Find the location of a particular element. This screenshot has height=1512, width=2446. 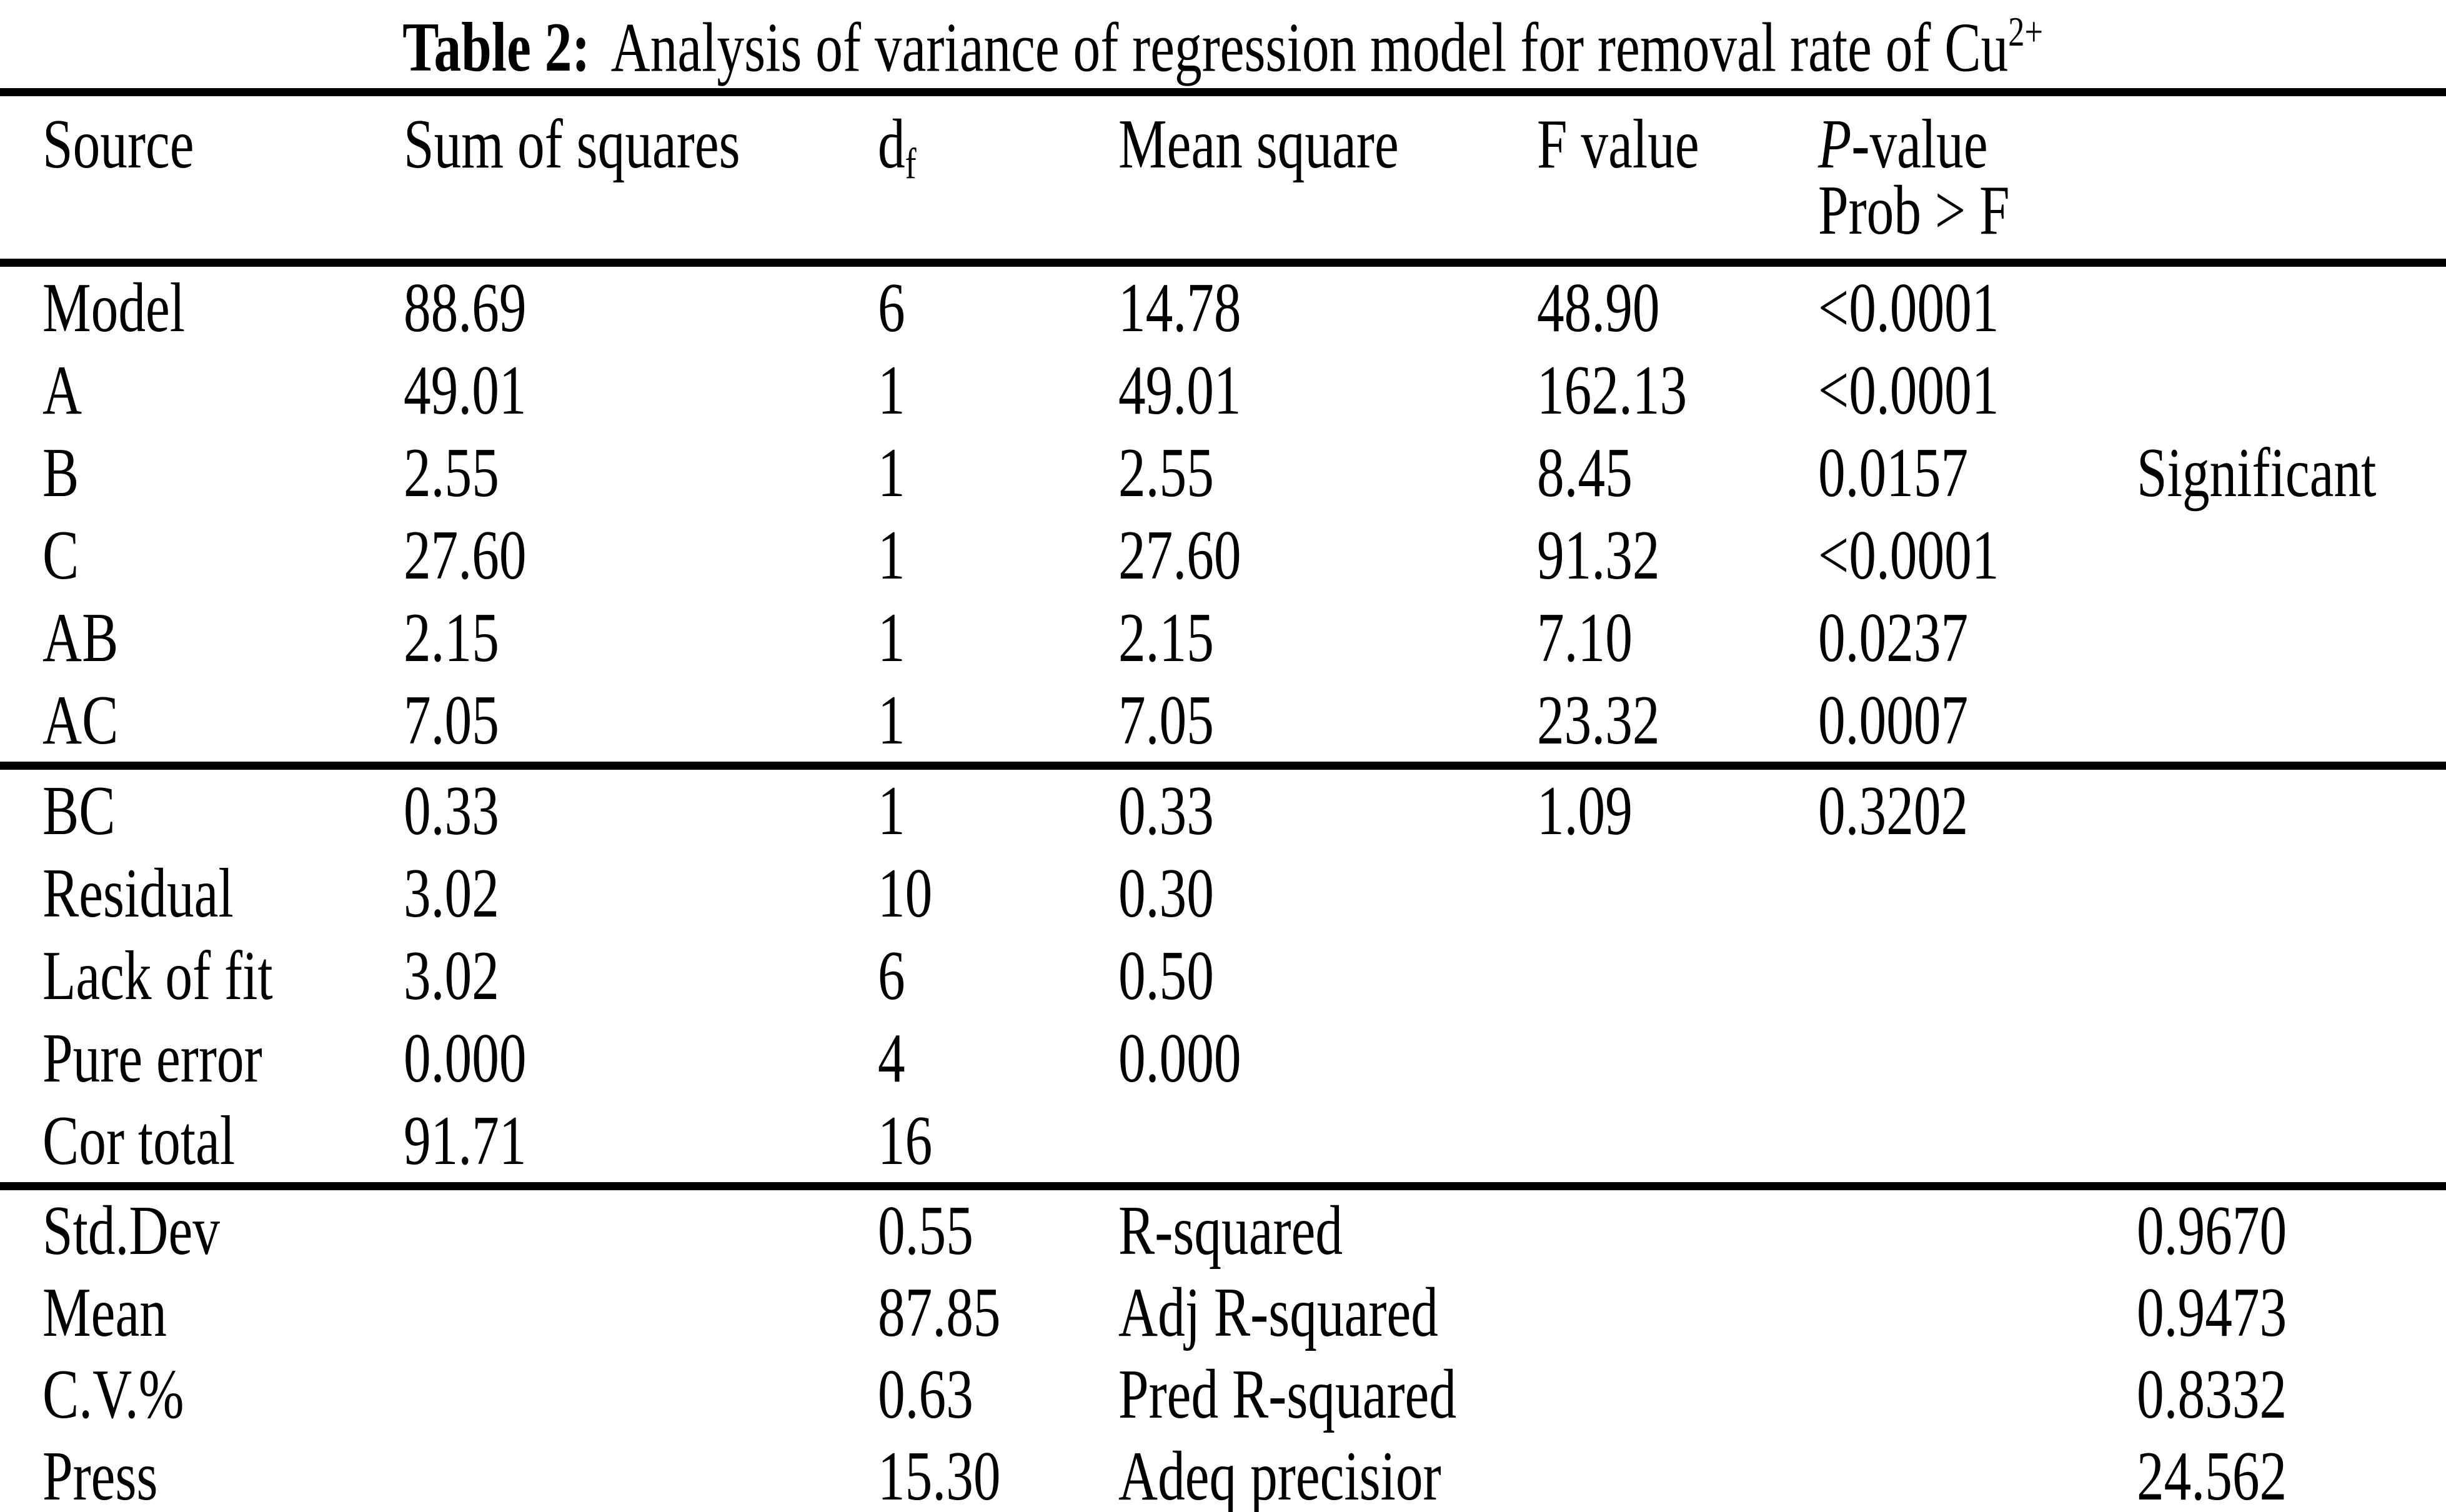

cell-sum-of-squares: 0.33 is located at coordinates (452, 811).